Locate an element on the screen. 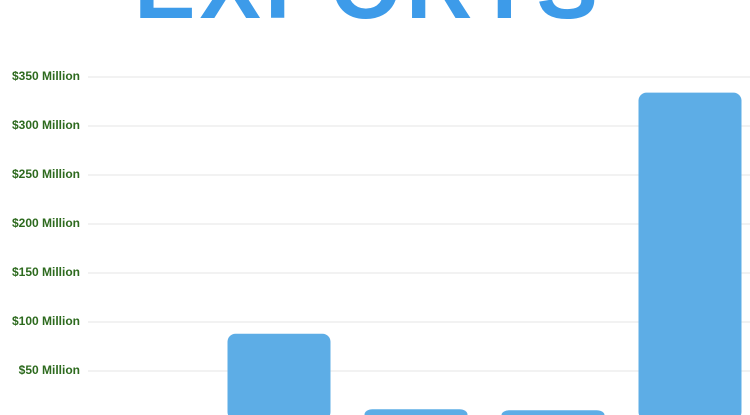  y-tick-label: $250 Million is located at coordinates (46, 174).